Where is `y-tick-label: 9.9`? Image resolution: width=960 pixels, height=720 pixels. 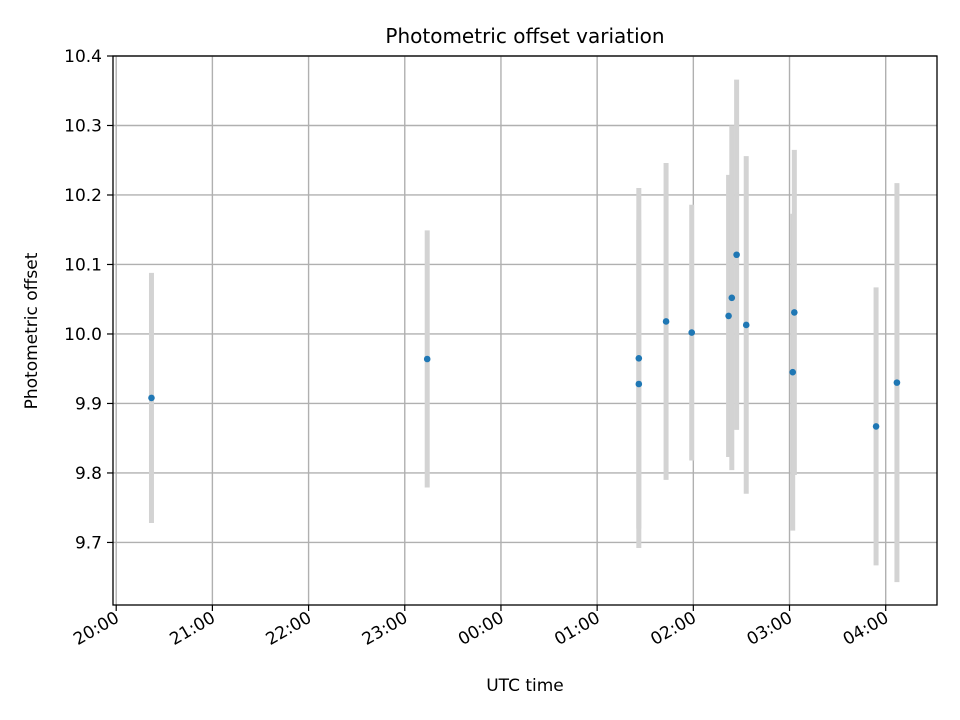
y-tick-label: 9.9 is located at coordinates (88, 404).